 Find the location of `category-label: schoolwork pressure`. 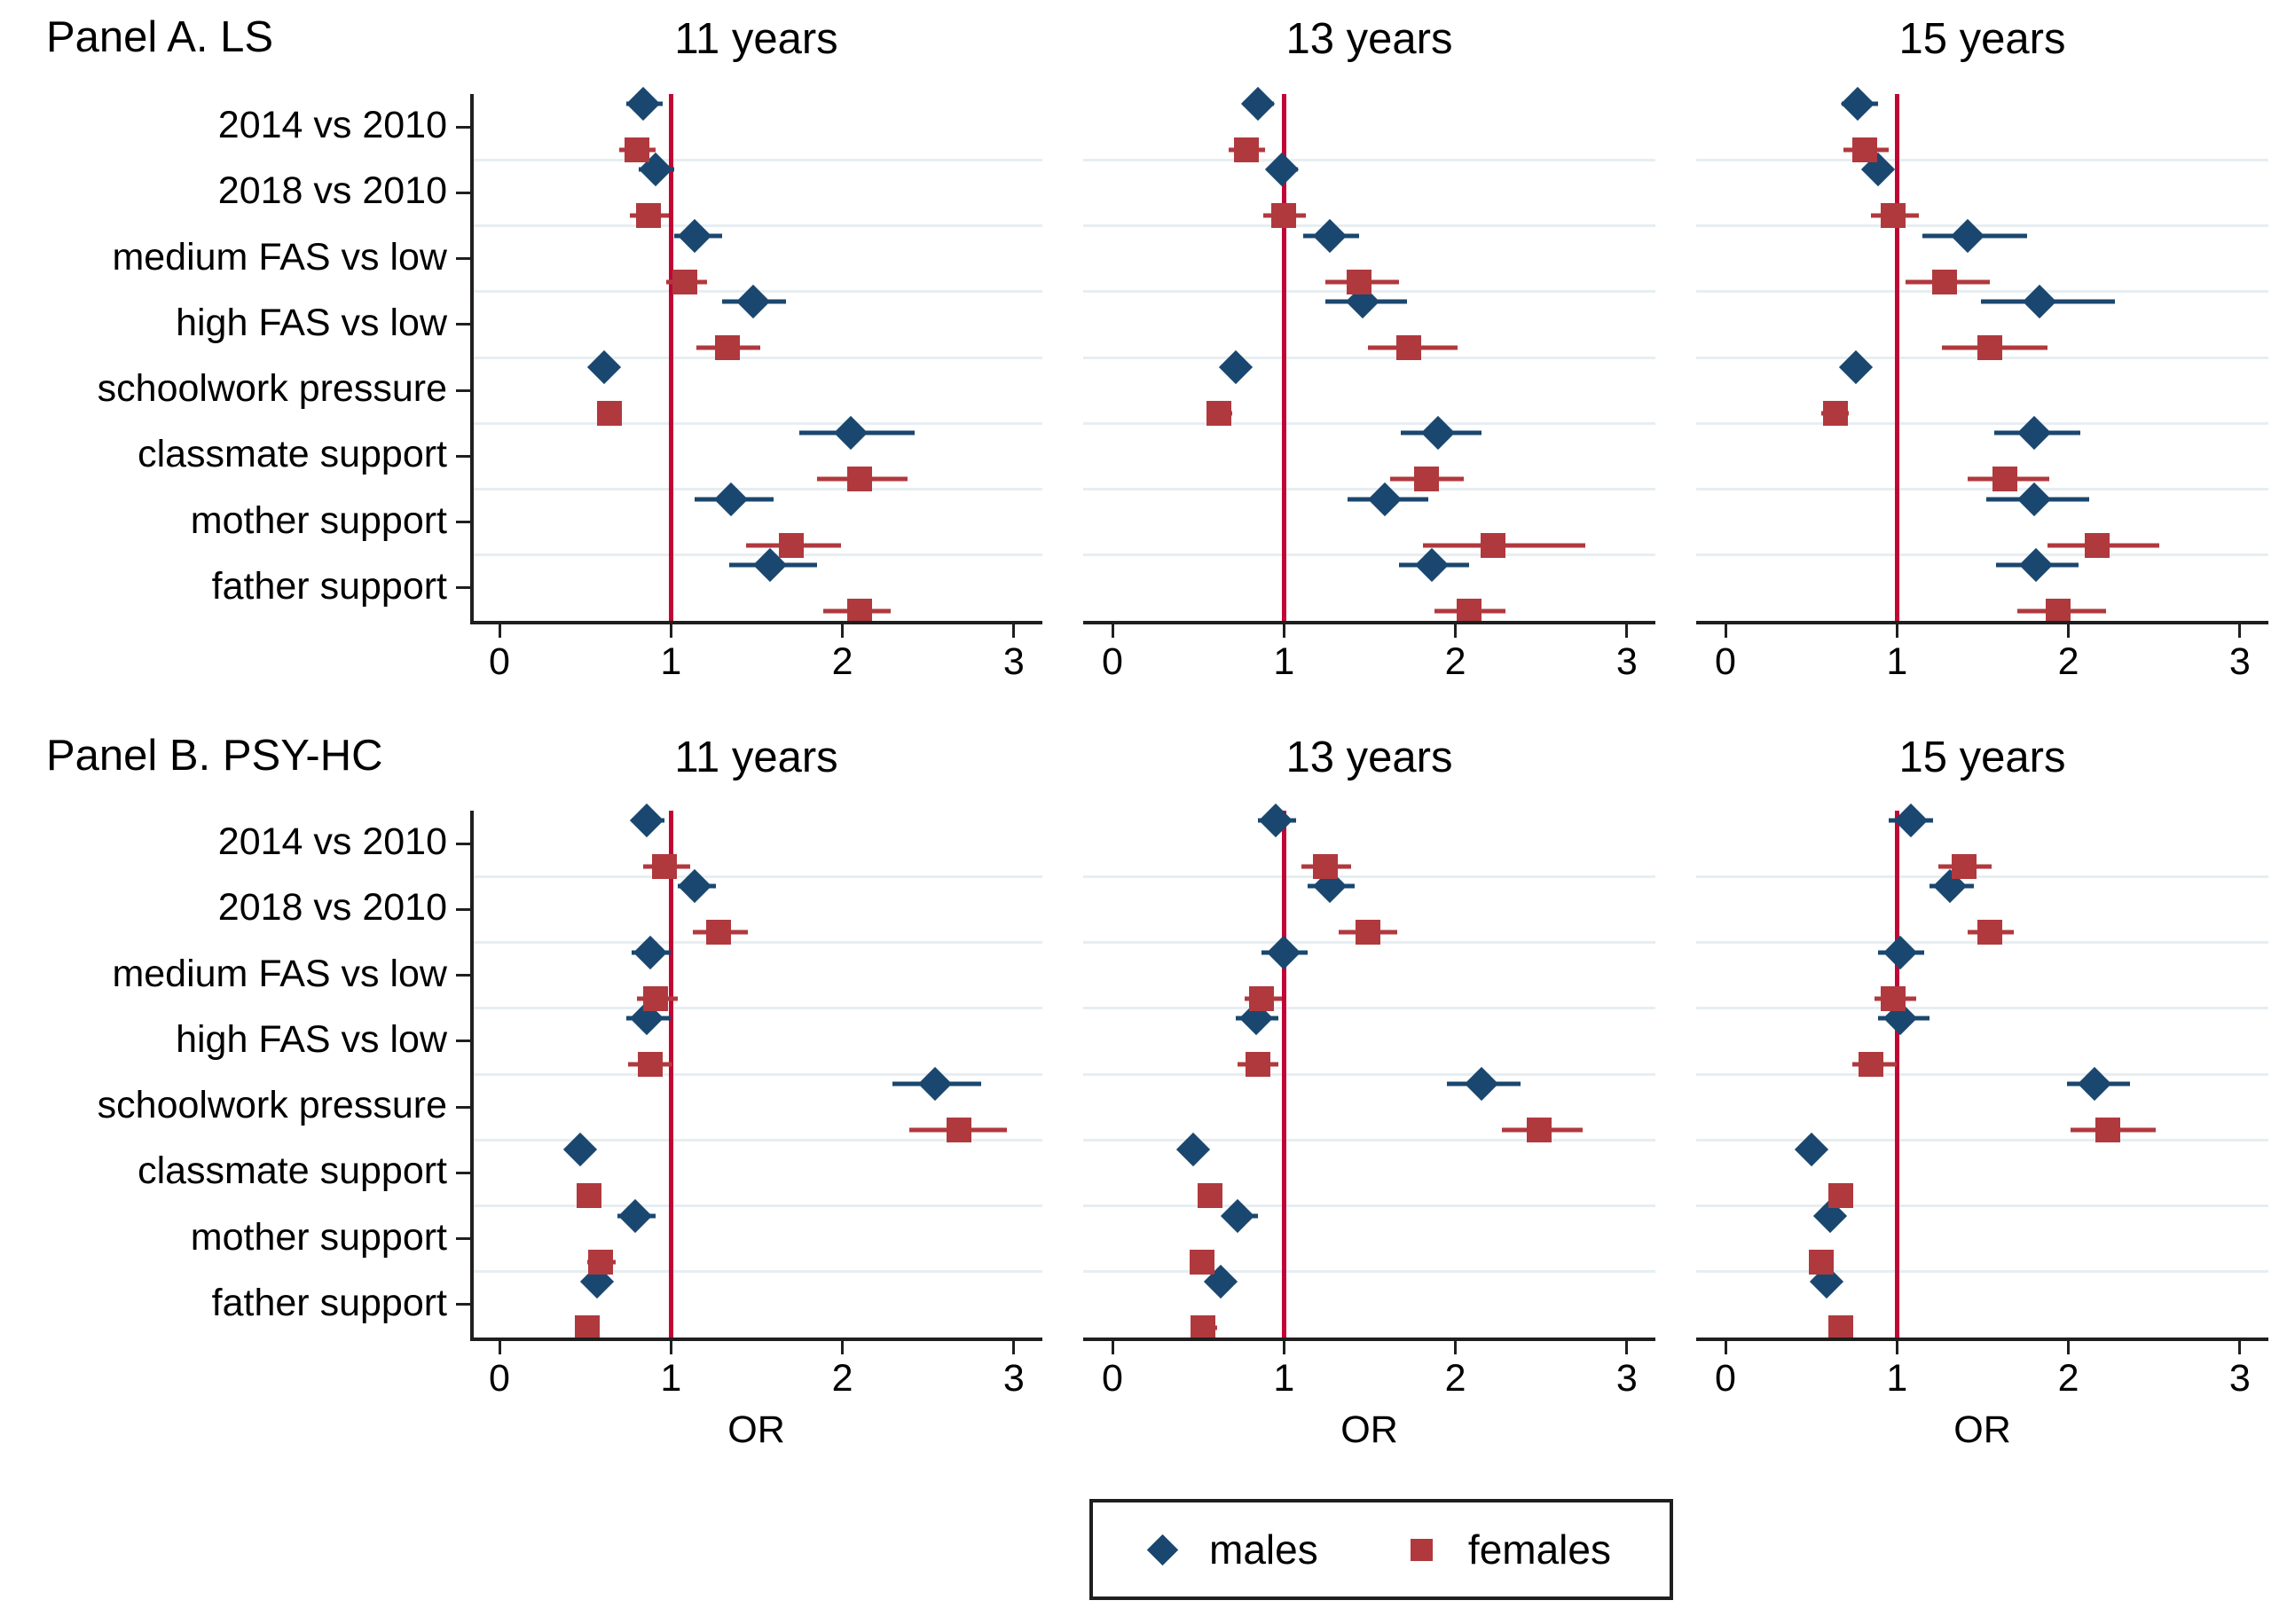

category-label: schoolwork pressure is located at coordinates (272, 389).